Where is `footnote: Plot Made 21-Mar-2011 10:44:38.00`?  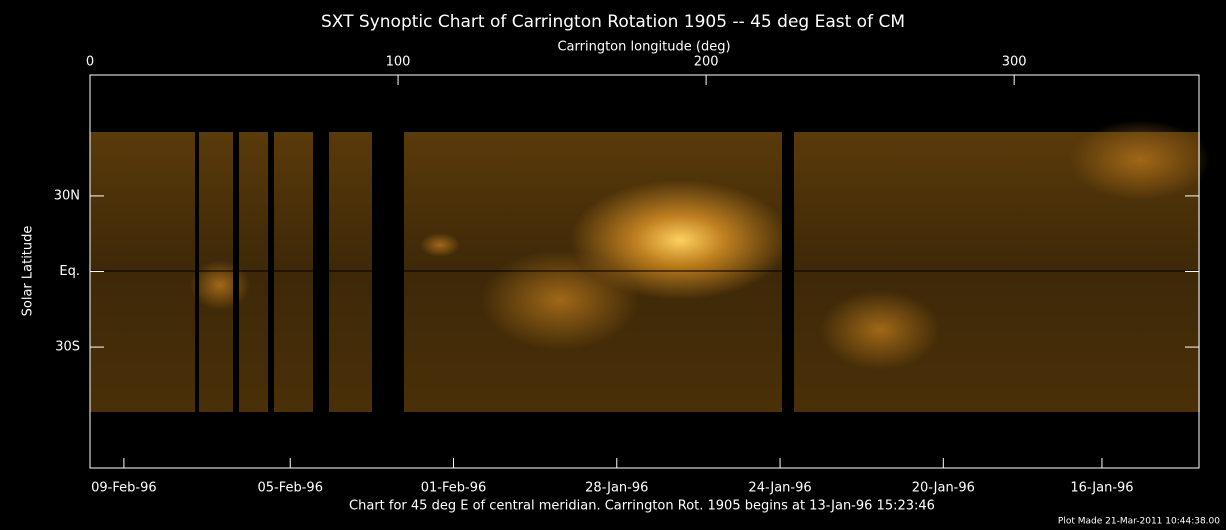
footnote: Plot Made 21-Mar-2011 10:44:38.00 is located at coordinates (1139, 522).